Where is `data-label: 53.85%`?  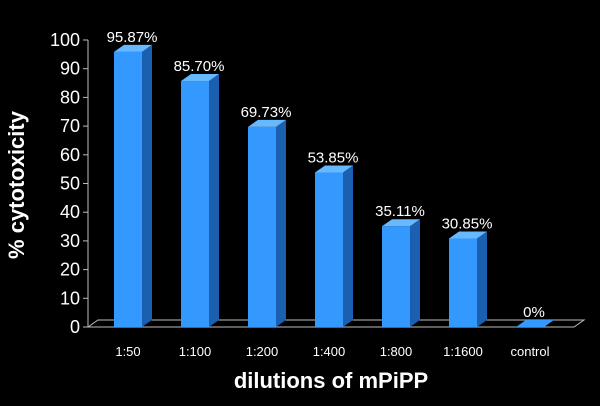 data-label: 53.85% is located at coordinates (333, 157).